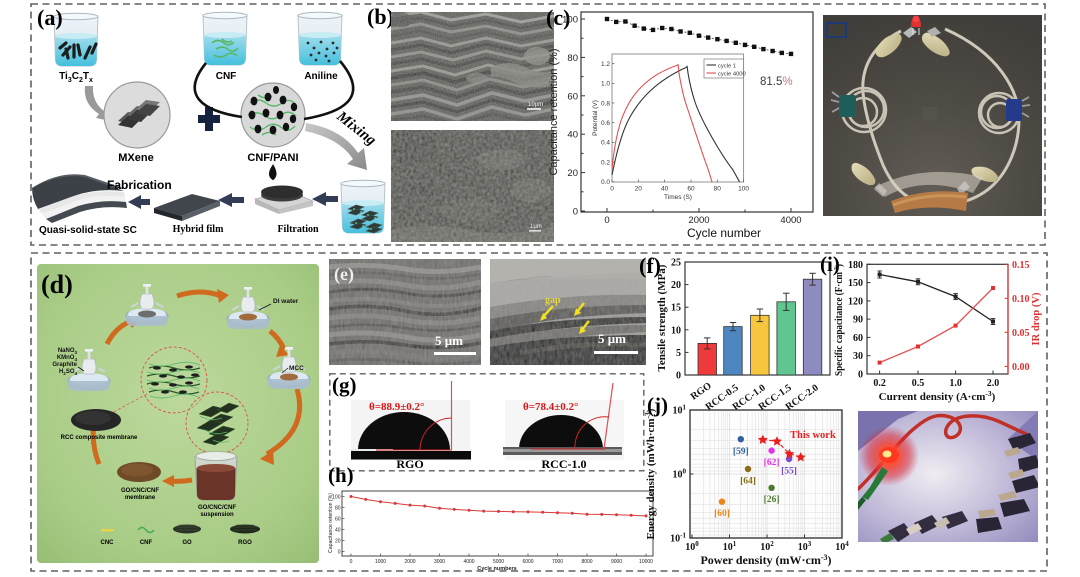  Describe the element at coordinates (662, 317) in the screenshot. I see `svg-text: Tensile strength (MPa)` at that location.